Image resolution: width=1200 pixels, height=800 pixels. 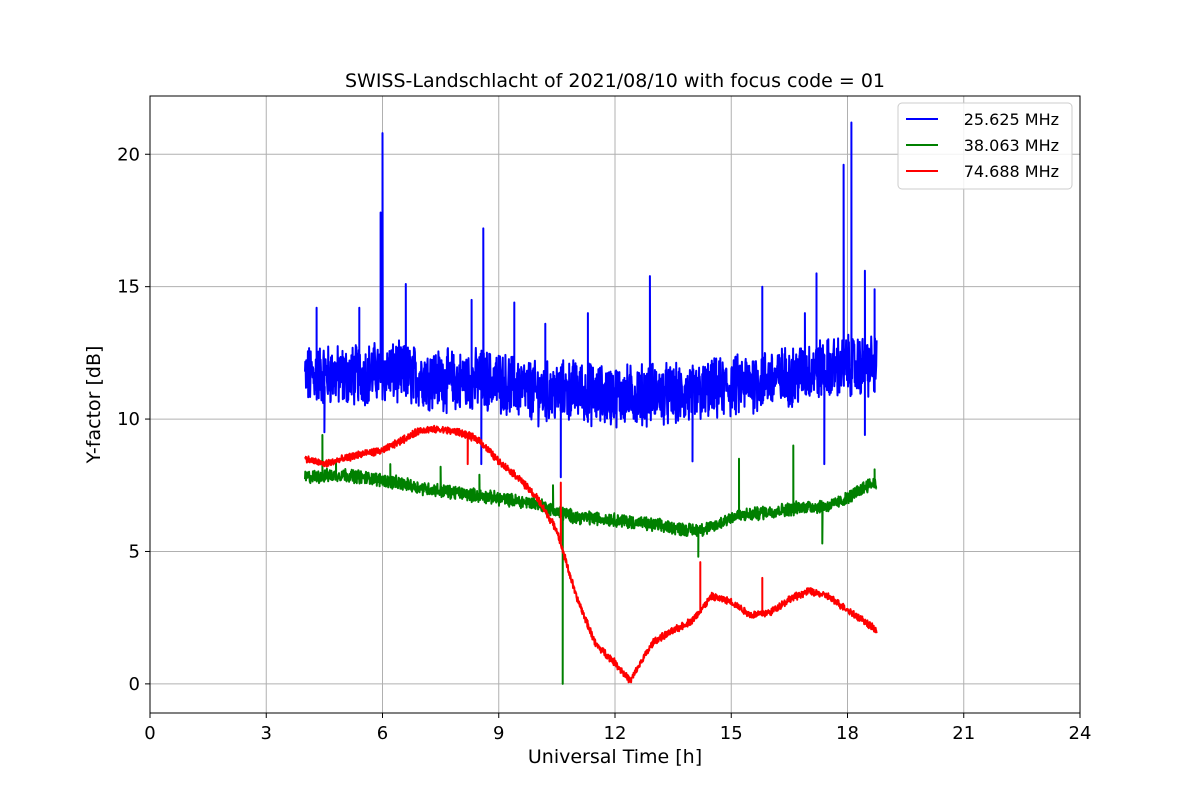 I want to click on legend-box, so click(x=985, y=146).